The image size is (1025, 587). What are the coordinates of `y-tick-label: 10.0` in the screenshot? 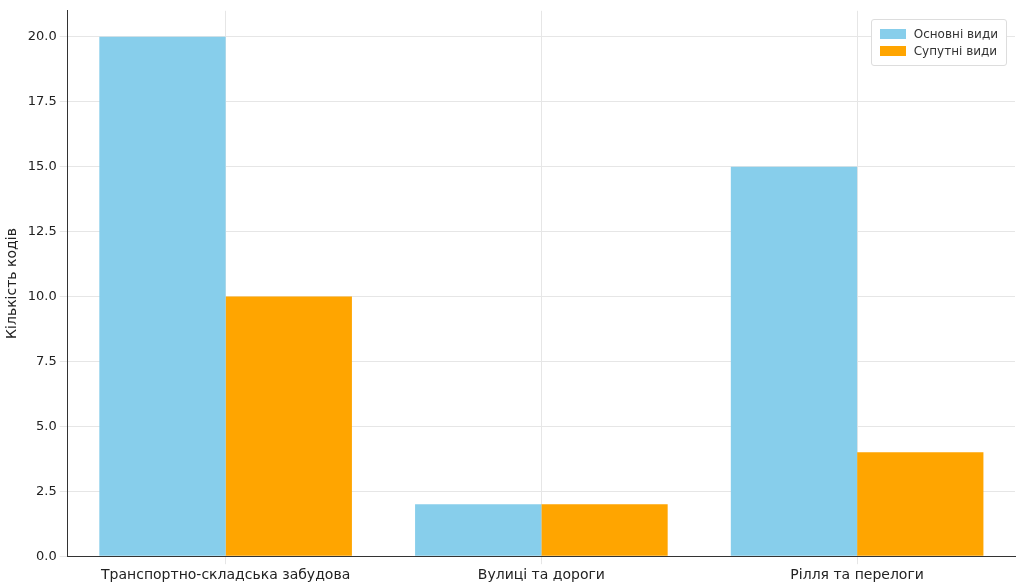 It's located at (42, 295).